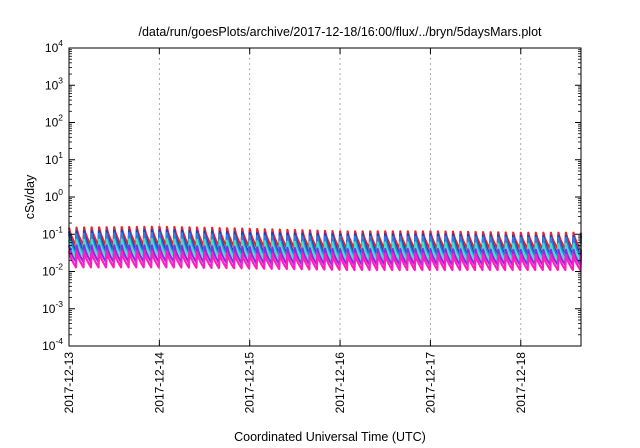 The height and width of the screenshot is (448, 640). What do you see at coordinates (69, 383) in the screenshot?
I see `x-tick-label: 2017-12-13` at bounding box center [69, 383].